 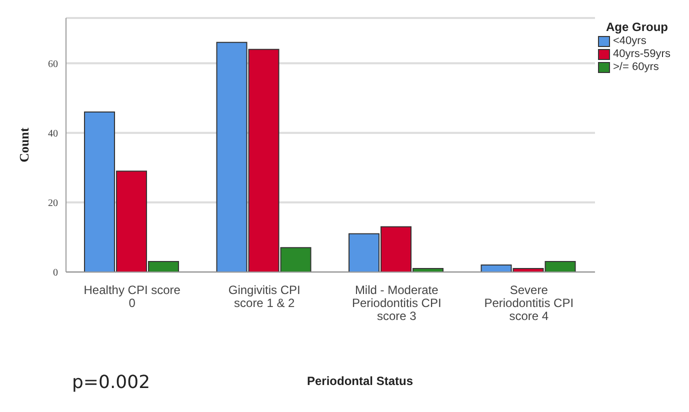 What do you see at coordinates (636, 67) in the screenshot?
I see `legend-label: >/= 60yrs` at bounding box center [636, 67].